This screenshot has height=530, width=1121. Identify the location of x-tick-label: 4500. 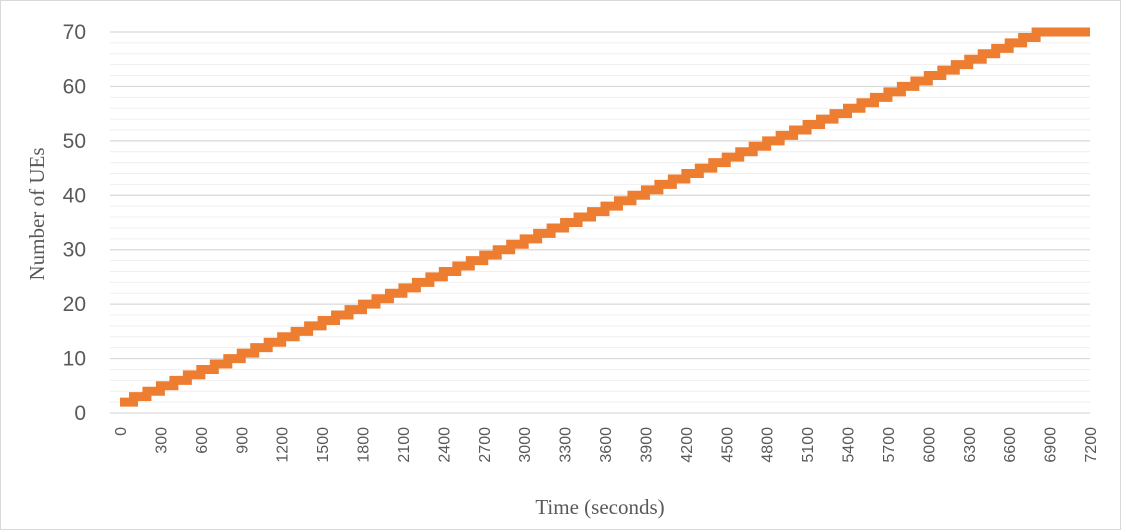
(727, 445).